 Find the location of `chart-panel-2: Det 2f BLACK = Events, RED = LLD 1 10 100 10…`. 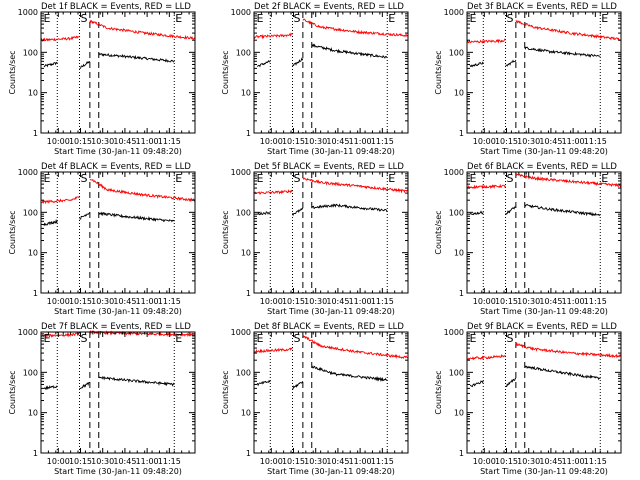

chart-panel-2: Det 2f BLACK = Events, RED = LLD 1 10 100 10… is located at coordinates (315, 79).